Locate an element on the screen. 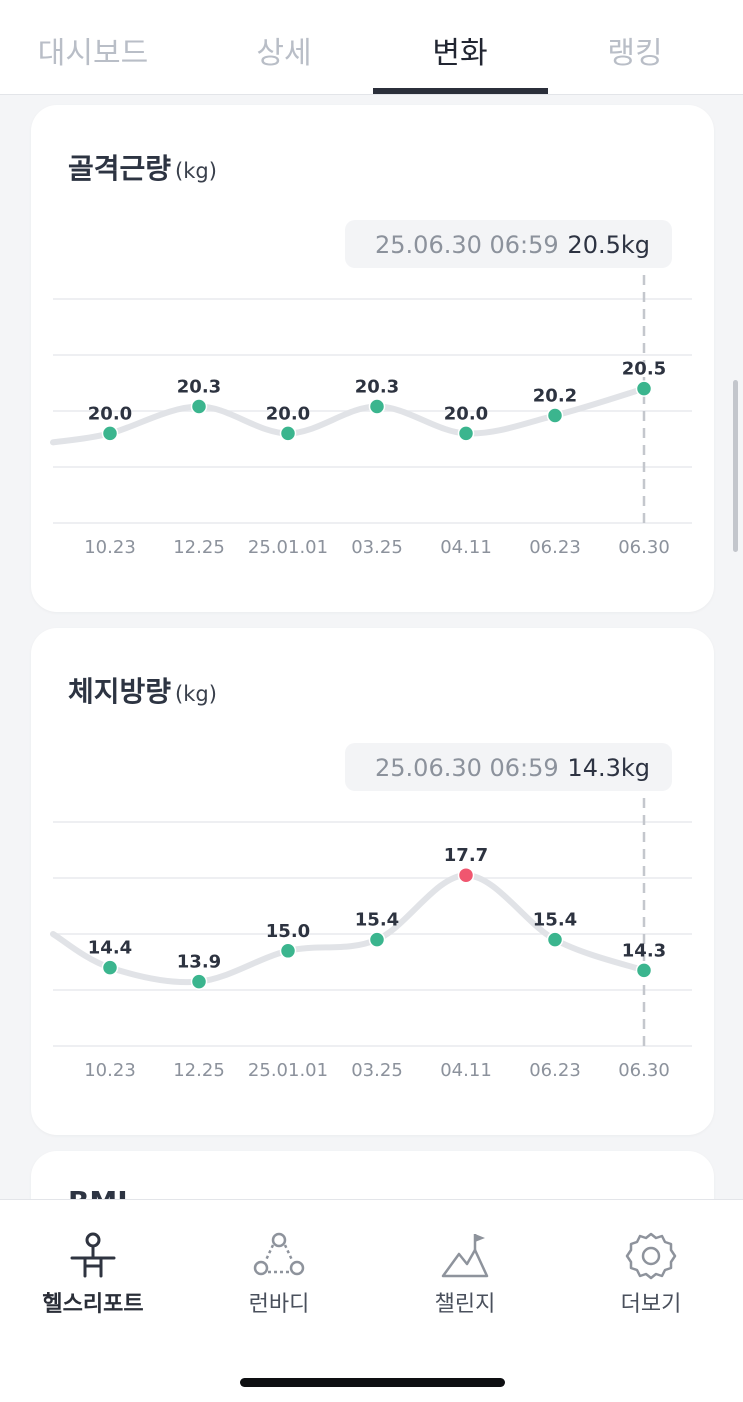 This screenshot has width=743, height=1402. run-body-icon is located at coordinates (279, 1254).